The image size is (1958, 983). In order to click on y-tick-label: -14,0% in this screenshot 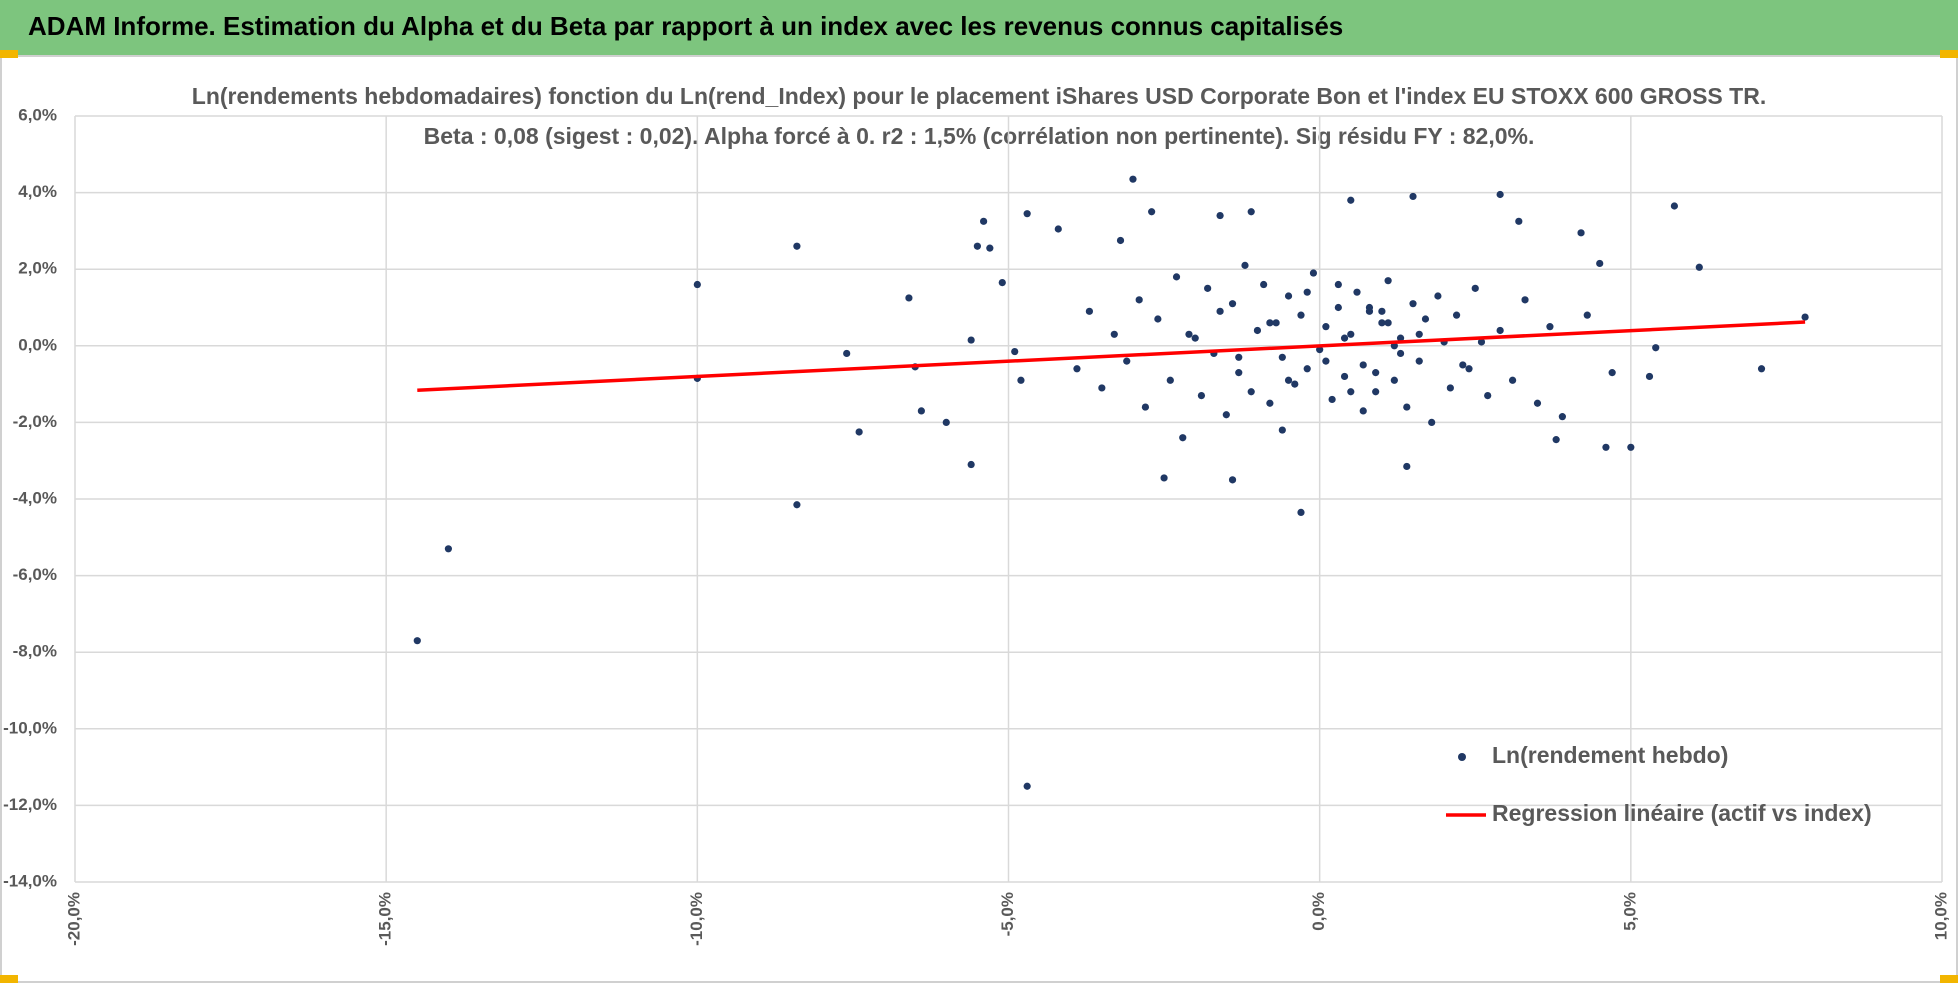, I will do `click(30, 880)`.